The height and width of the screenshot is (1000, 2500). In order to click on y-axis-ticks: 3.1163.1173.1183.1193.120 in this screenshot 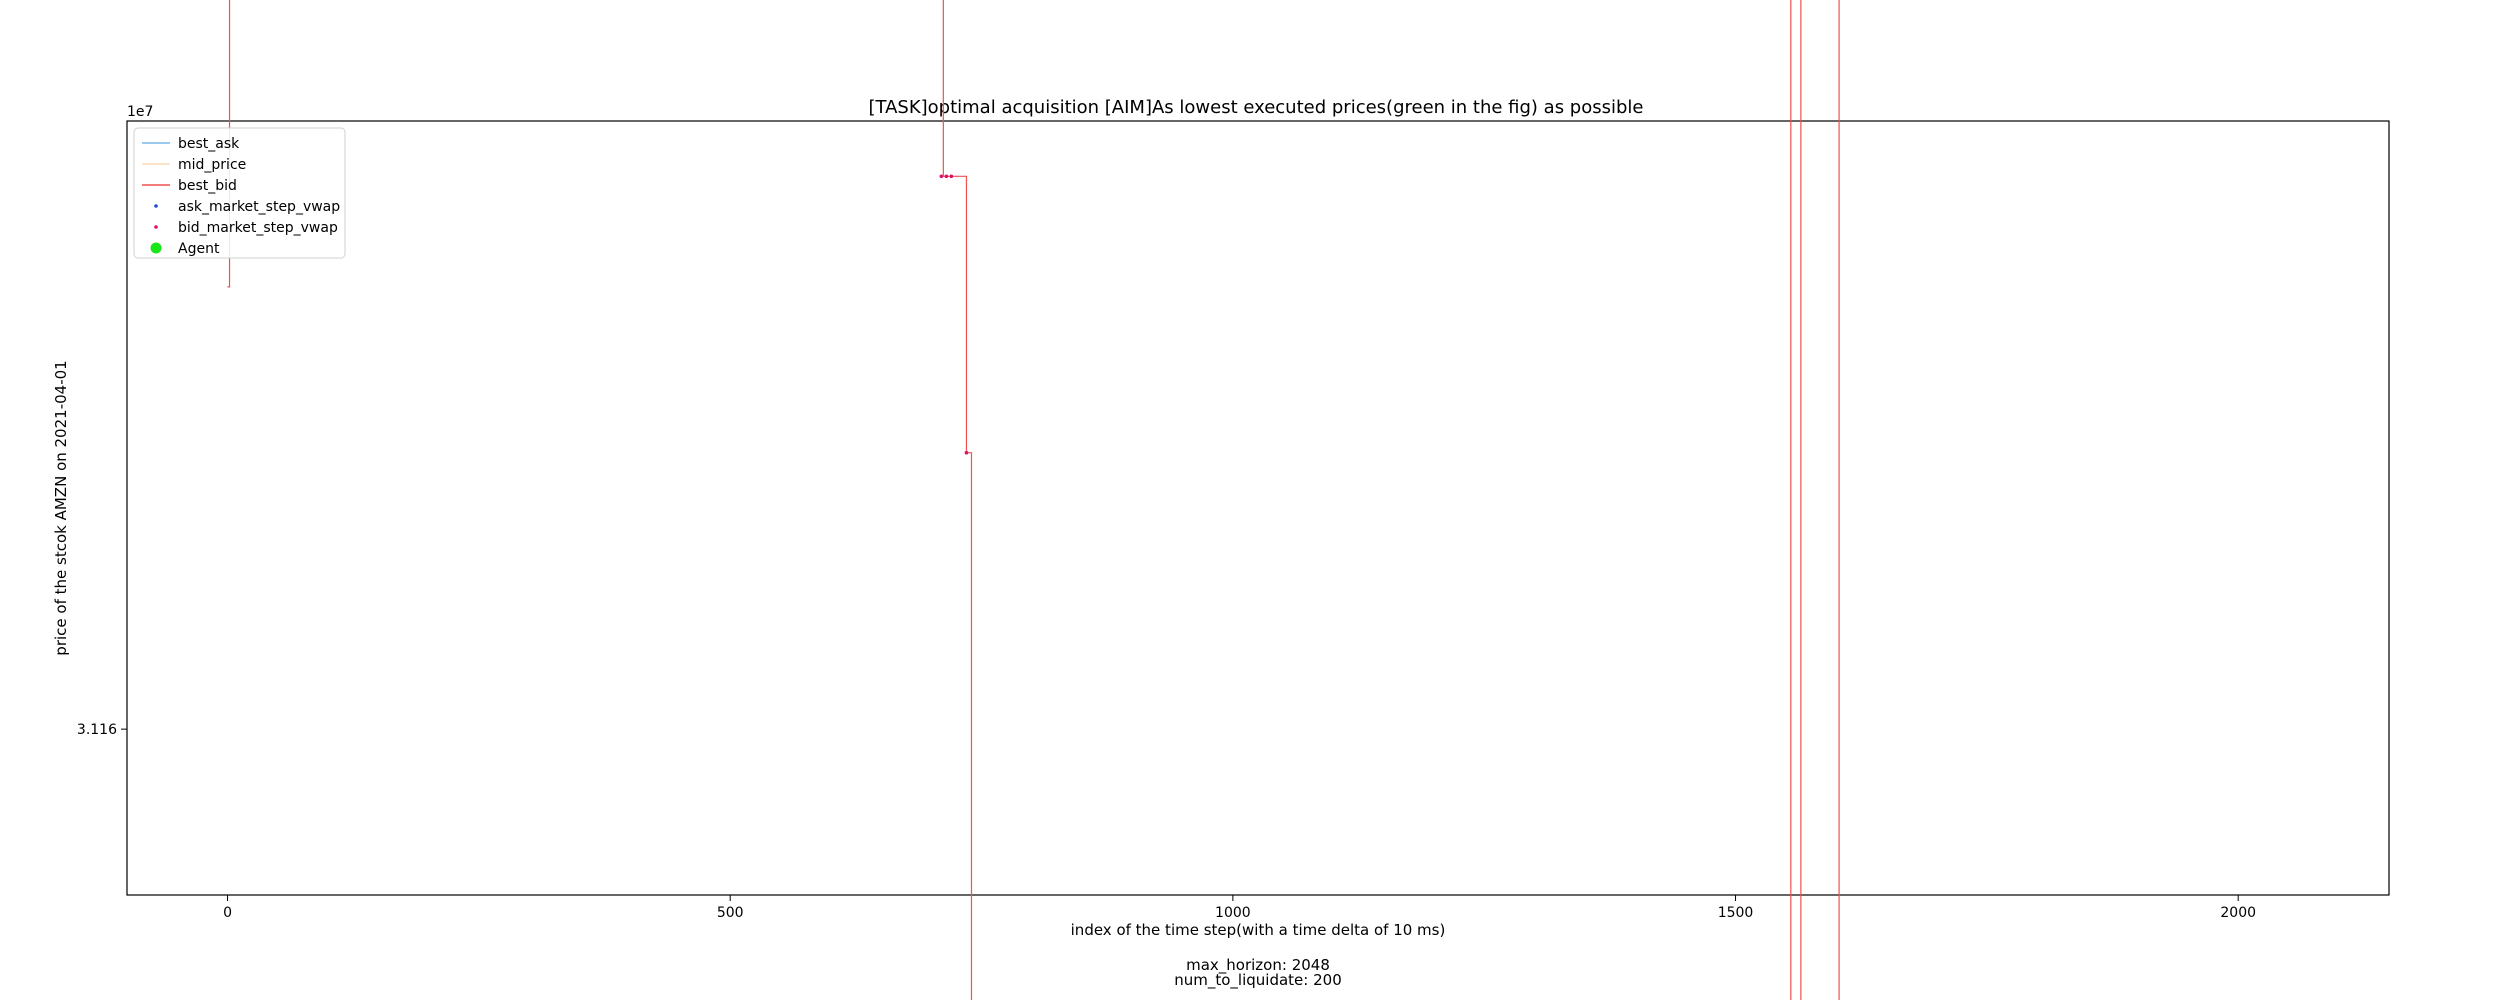, I will do `click(102, 730)`.